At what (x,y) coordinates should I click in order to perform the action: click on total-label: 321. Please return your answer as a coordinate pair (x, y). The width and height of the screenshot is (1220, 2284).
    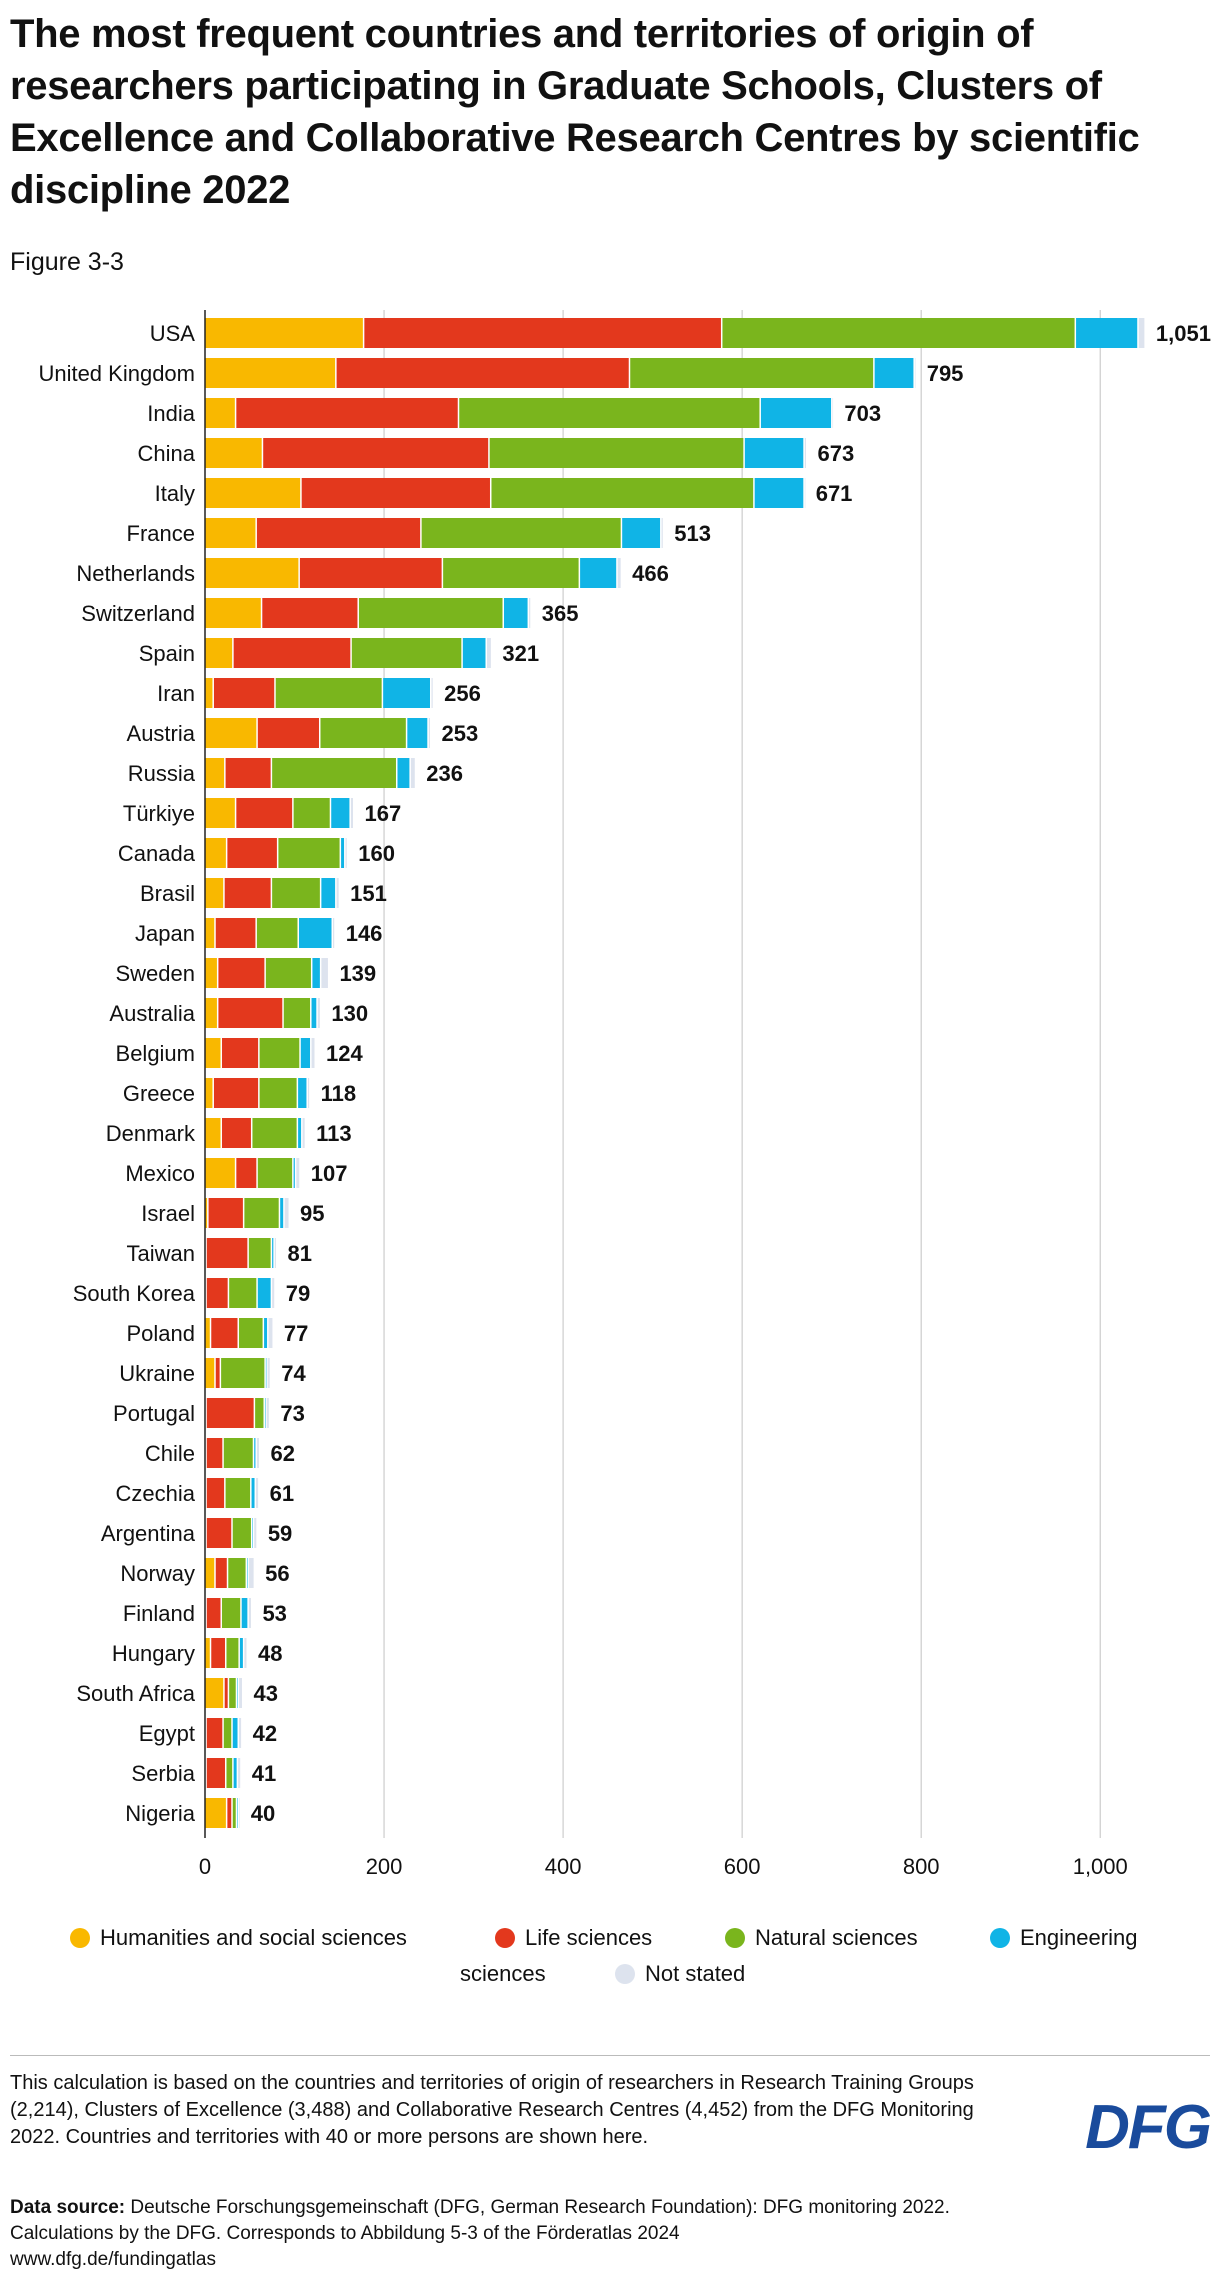
    Looking at the image, I should click on (520, 653).